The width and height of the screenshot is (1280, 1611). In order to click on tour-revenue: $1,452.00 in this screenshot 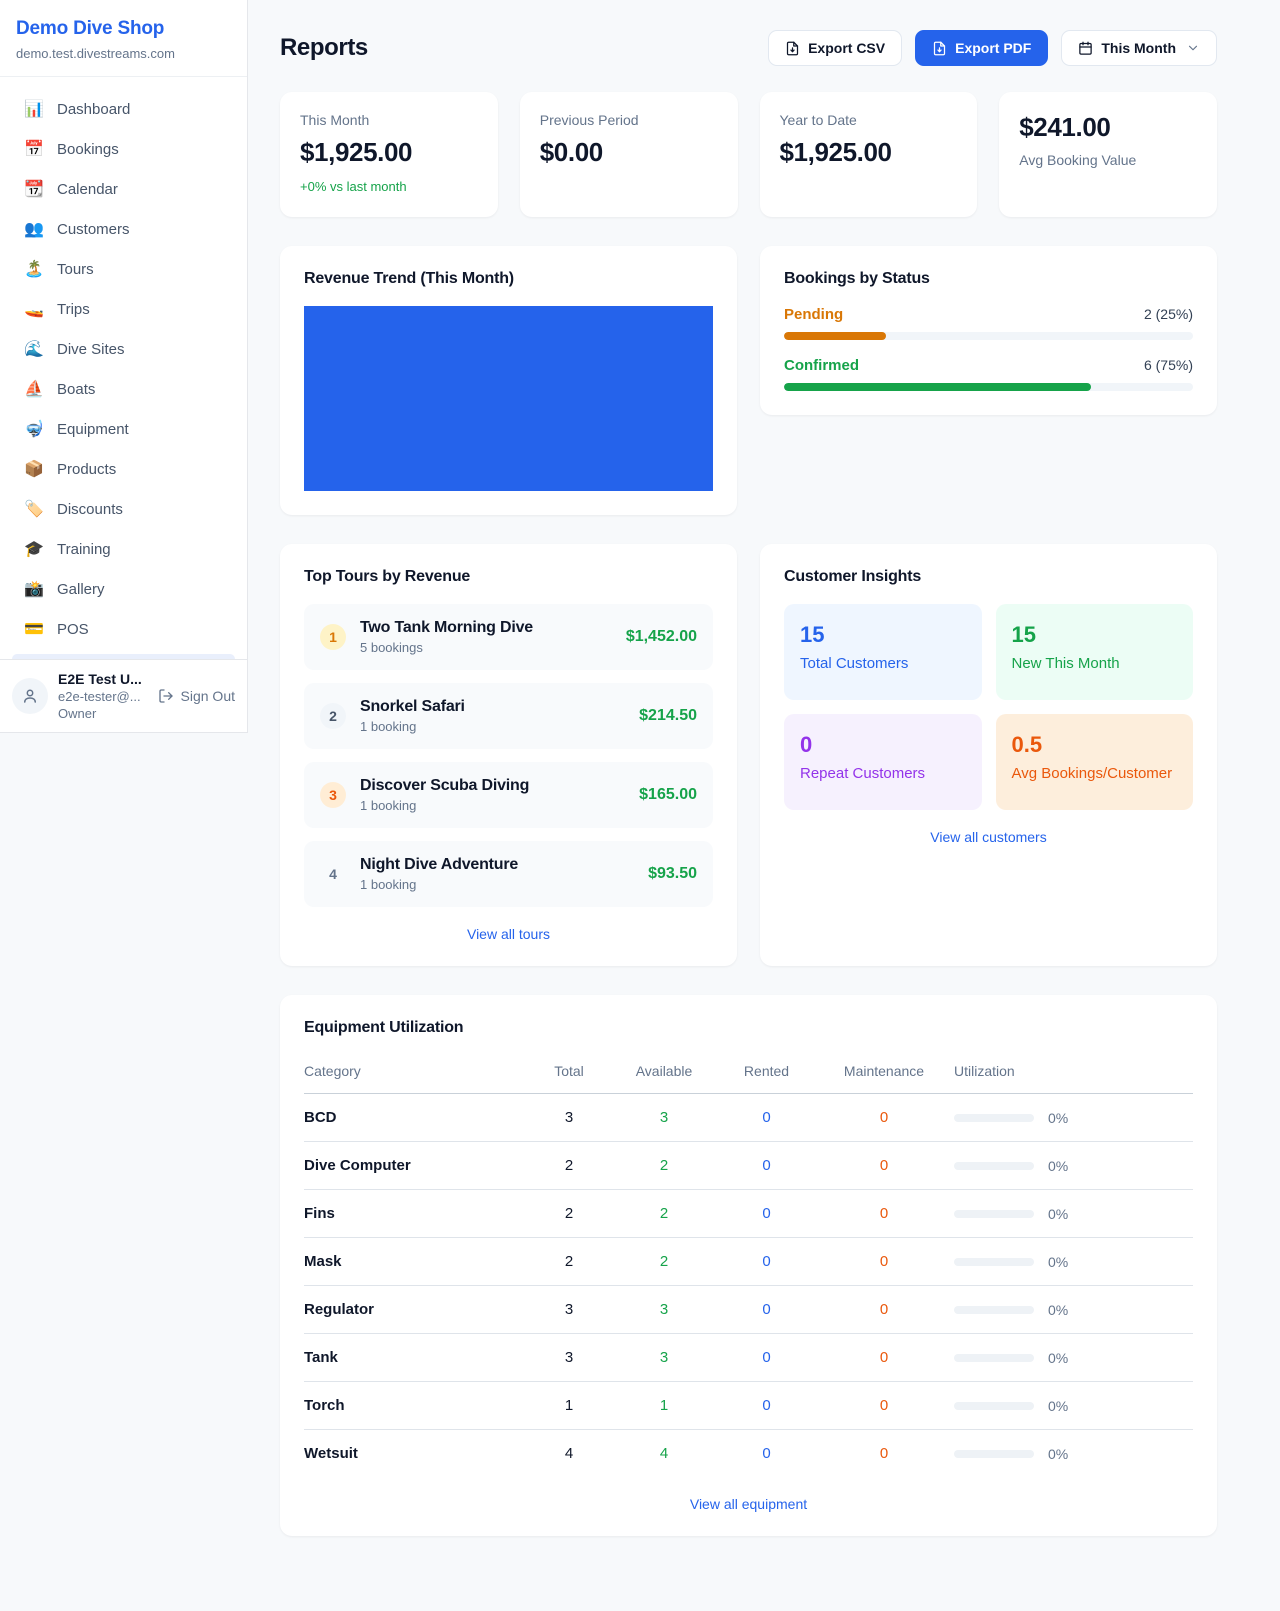, I will do `click(661, 636)`.